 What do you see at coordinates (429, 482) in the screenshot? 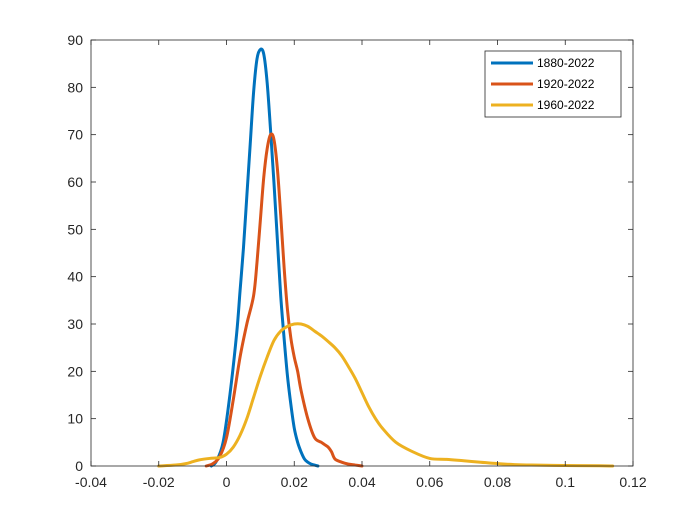
I see `x-tick-label: 0.06` at bounding box center [429, 482].